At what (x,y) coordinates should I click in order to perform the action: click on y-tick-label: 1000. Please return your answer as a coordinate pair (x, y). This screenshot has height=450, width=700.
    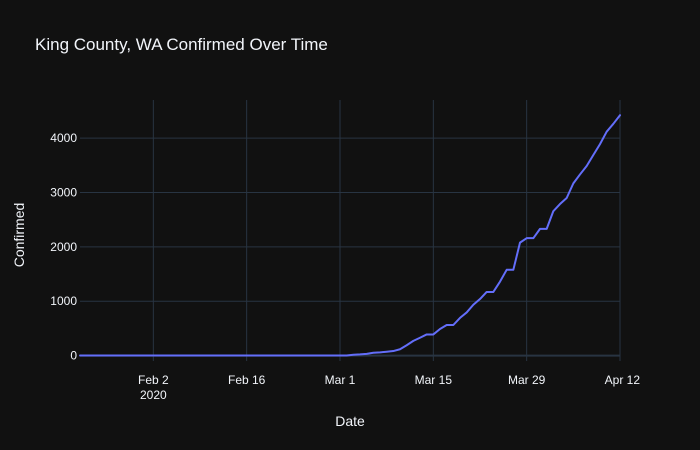
    Looking at the image, I should click on (63, 301).